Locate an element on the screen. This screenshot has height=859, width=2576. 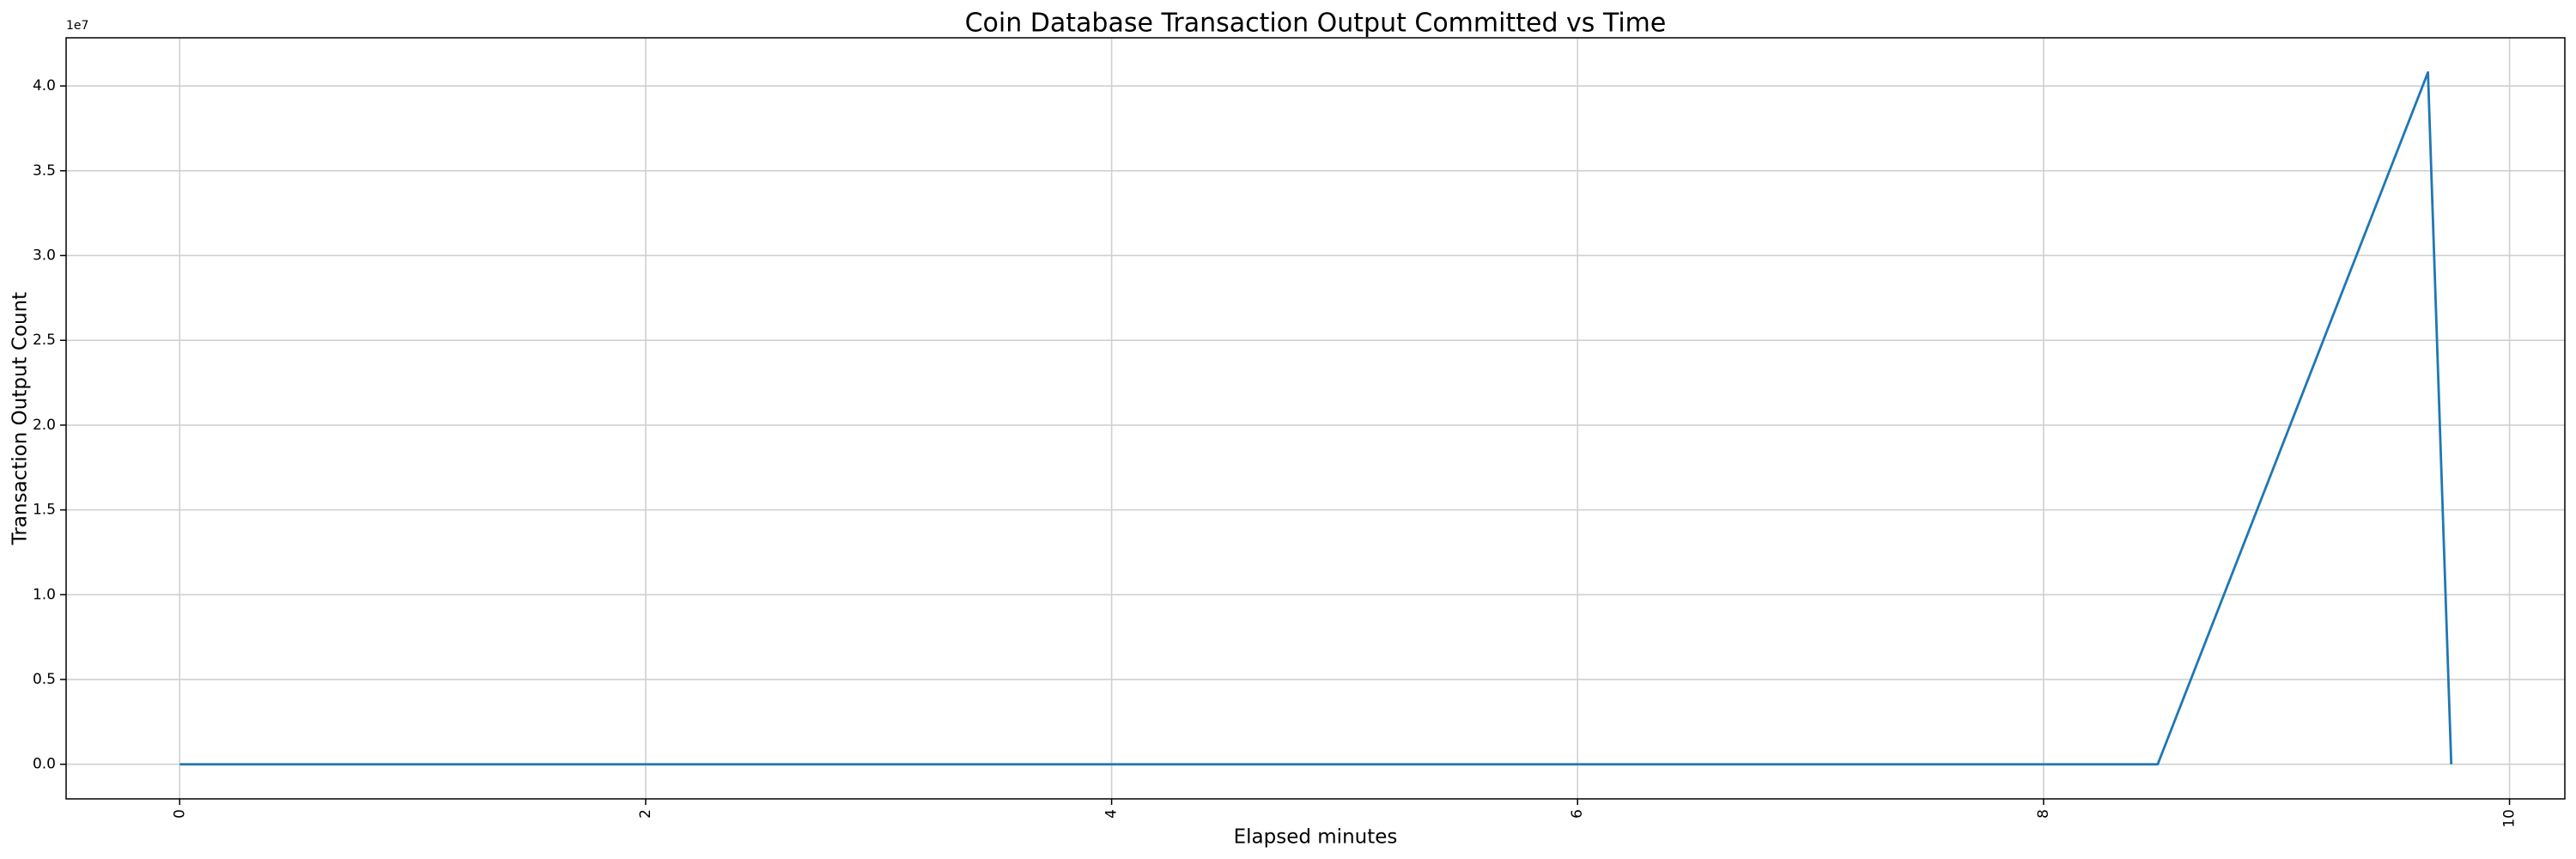
y-tick-label: 0.0 is located at coordinates (44, 765).